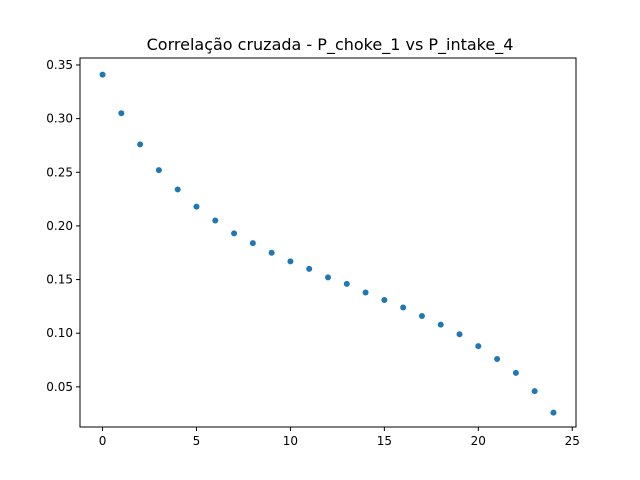 This screenshot has height=480, width=640. I want to click on y-tick-label: 0.15, so click(59, 280).